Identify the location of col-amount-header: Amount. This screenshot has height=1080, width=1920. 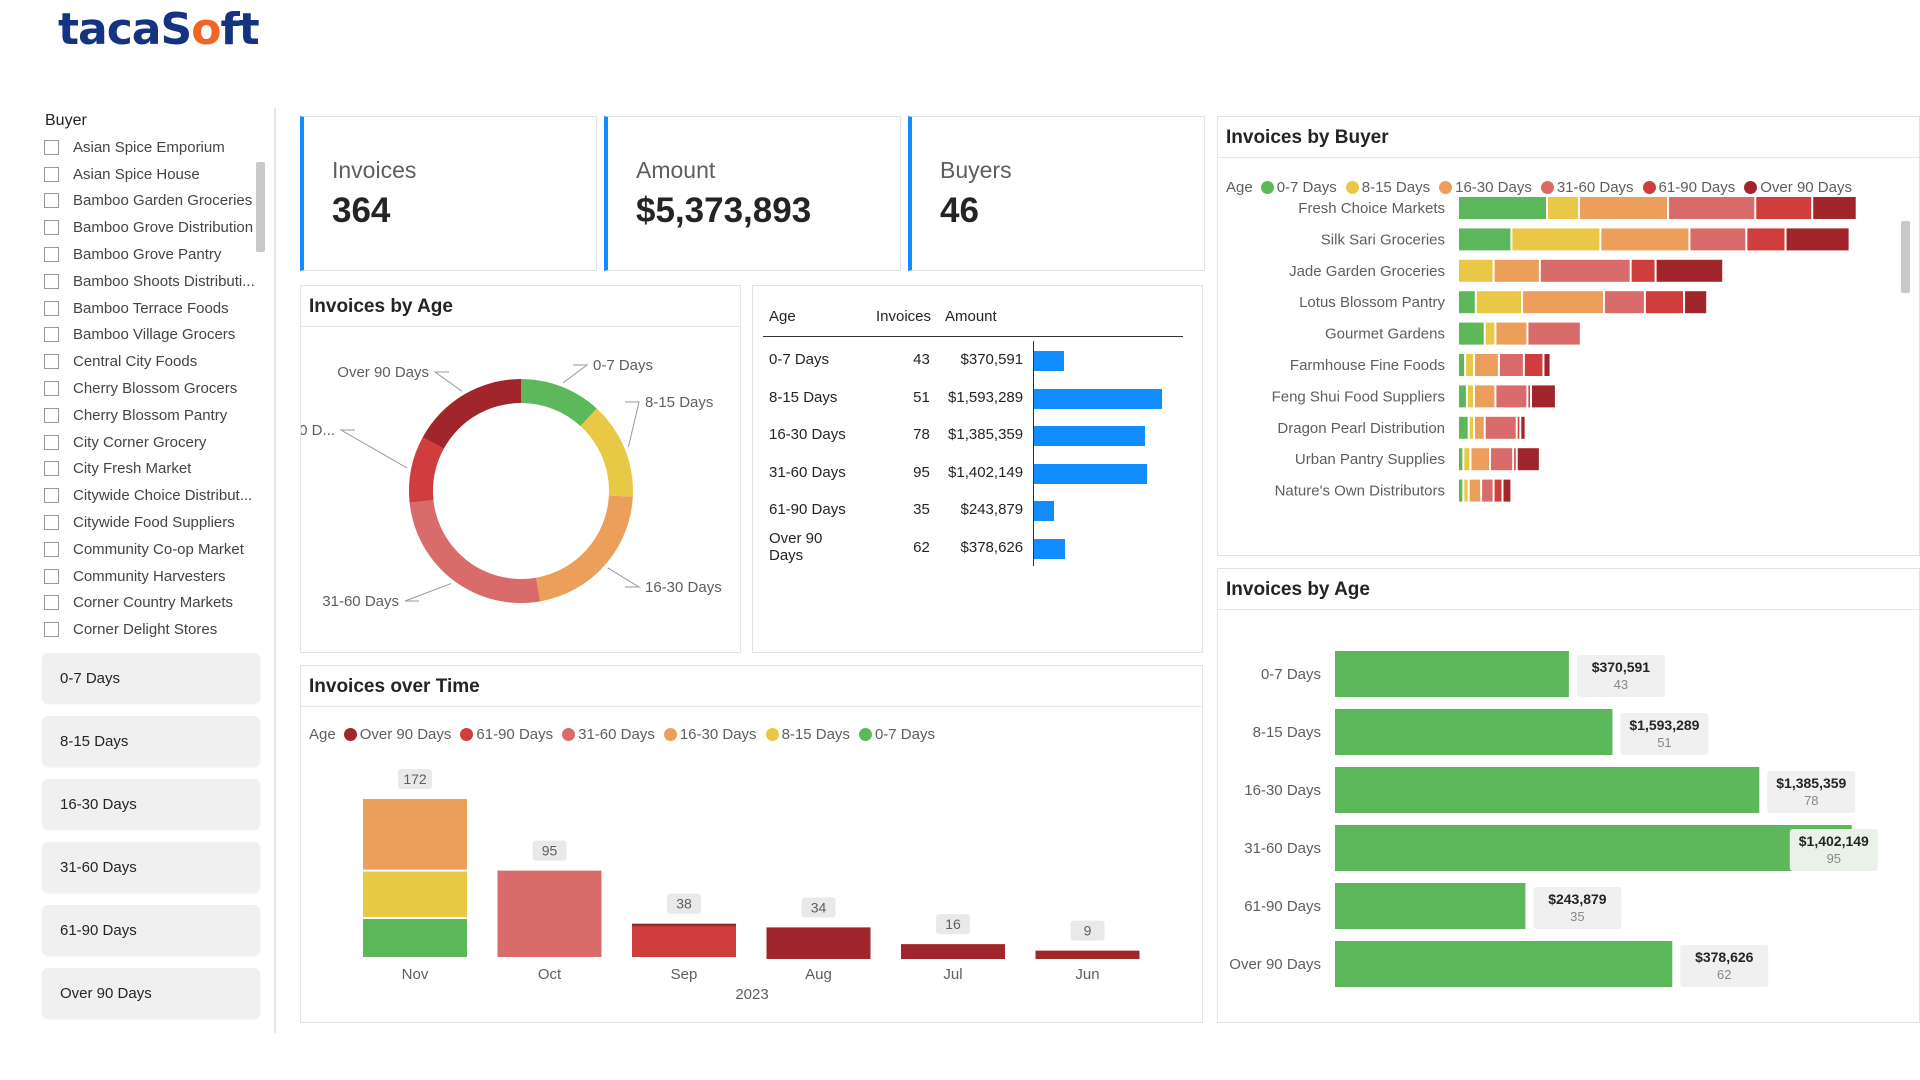
(971, 316).